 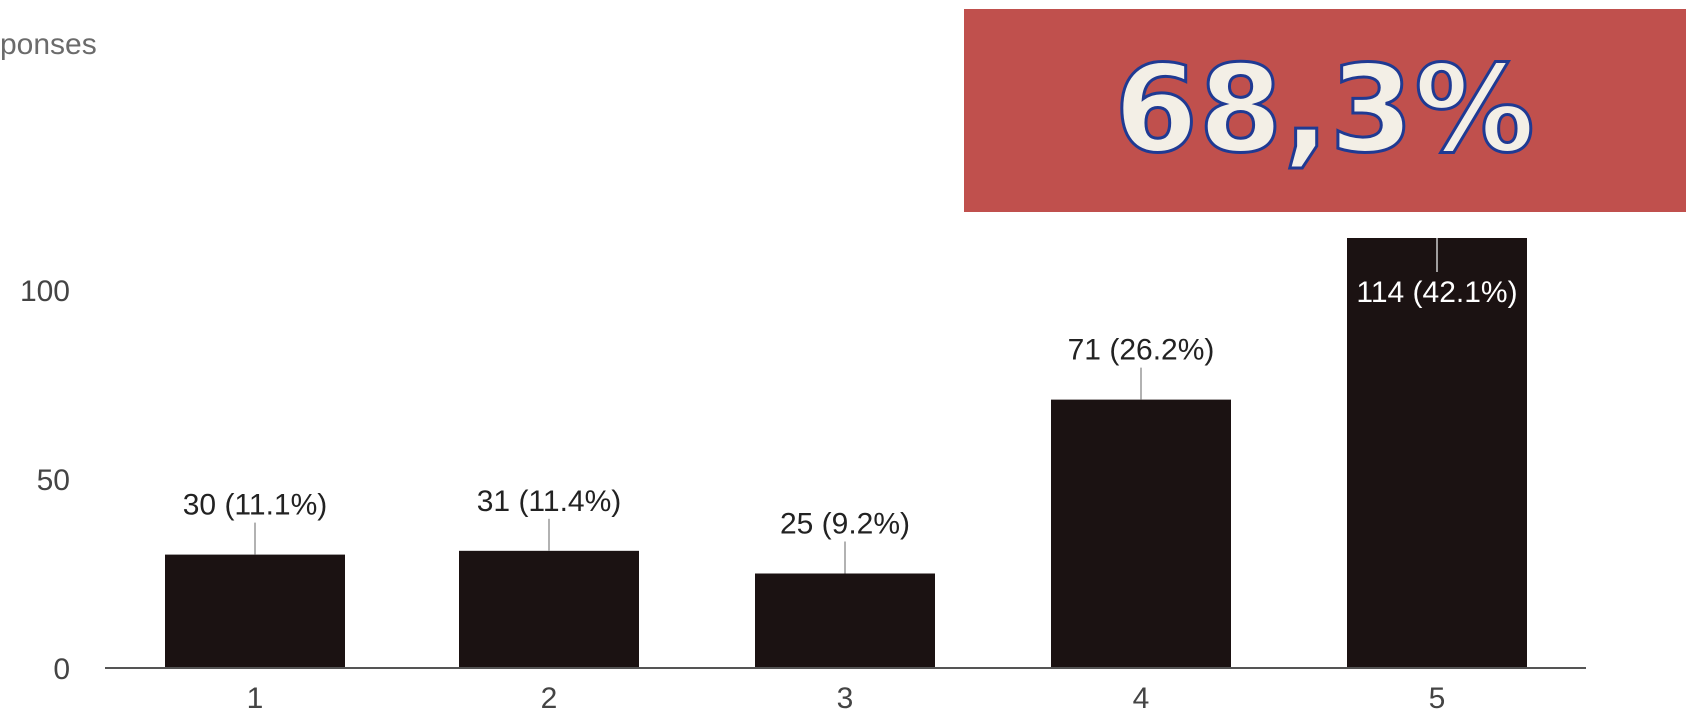 What do you see at coordinates (549, 697) in the screenshot?
I see `x-tick-label: 2` at bounding box center [549, 697].